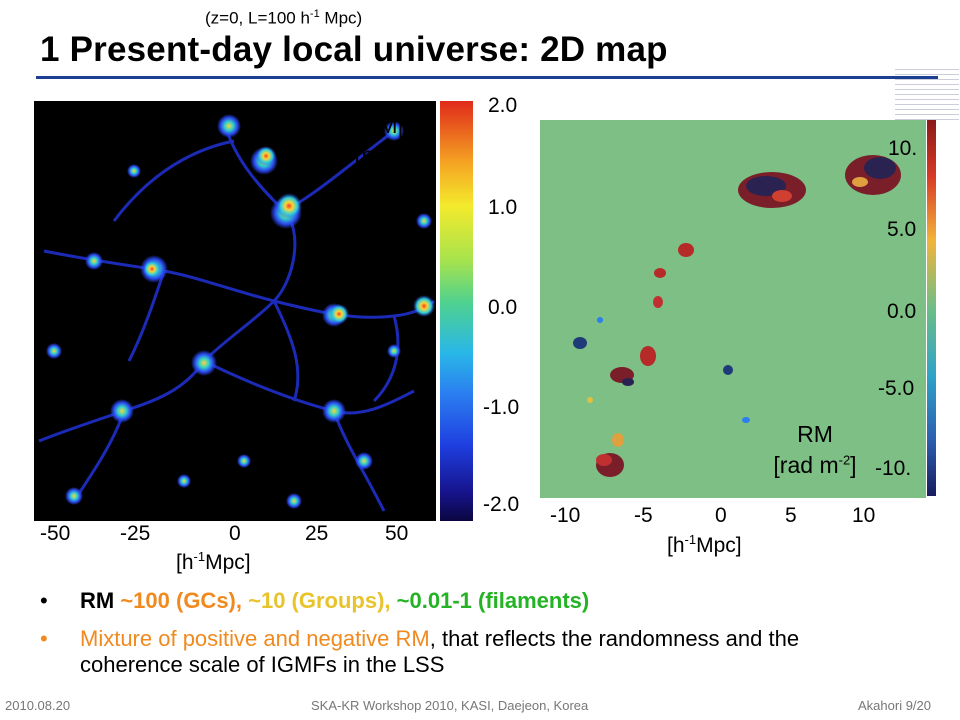 Image resolution: width=960 pixels, height=720 pixels. I want to click on slide-subtitle: (z=0, L=100 h-1 Mpc), so click(284, 18).